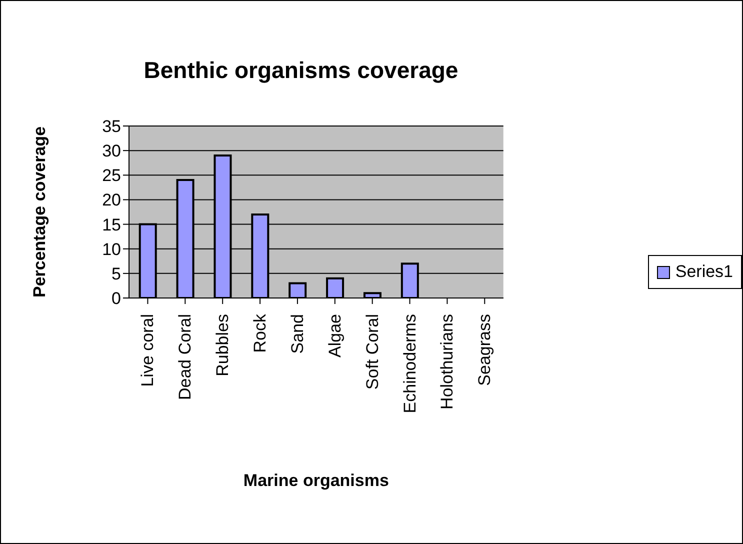 The image size is (743, 544). What do you see at coordinates (301, 70) in the screenshot?
I see `chart-title: Benthic organisms coverage` at bounding box center [301, 70].